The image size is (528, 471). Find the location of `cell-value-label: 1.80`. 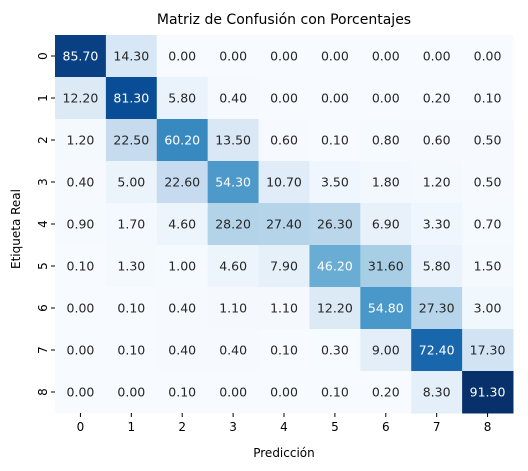

cell-value-label: 1.80 is located at coordinates (386, 182).